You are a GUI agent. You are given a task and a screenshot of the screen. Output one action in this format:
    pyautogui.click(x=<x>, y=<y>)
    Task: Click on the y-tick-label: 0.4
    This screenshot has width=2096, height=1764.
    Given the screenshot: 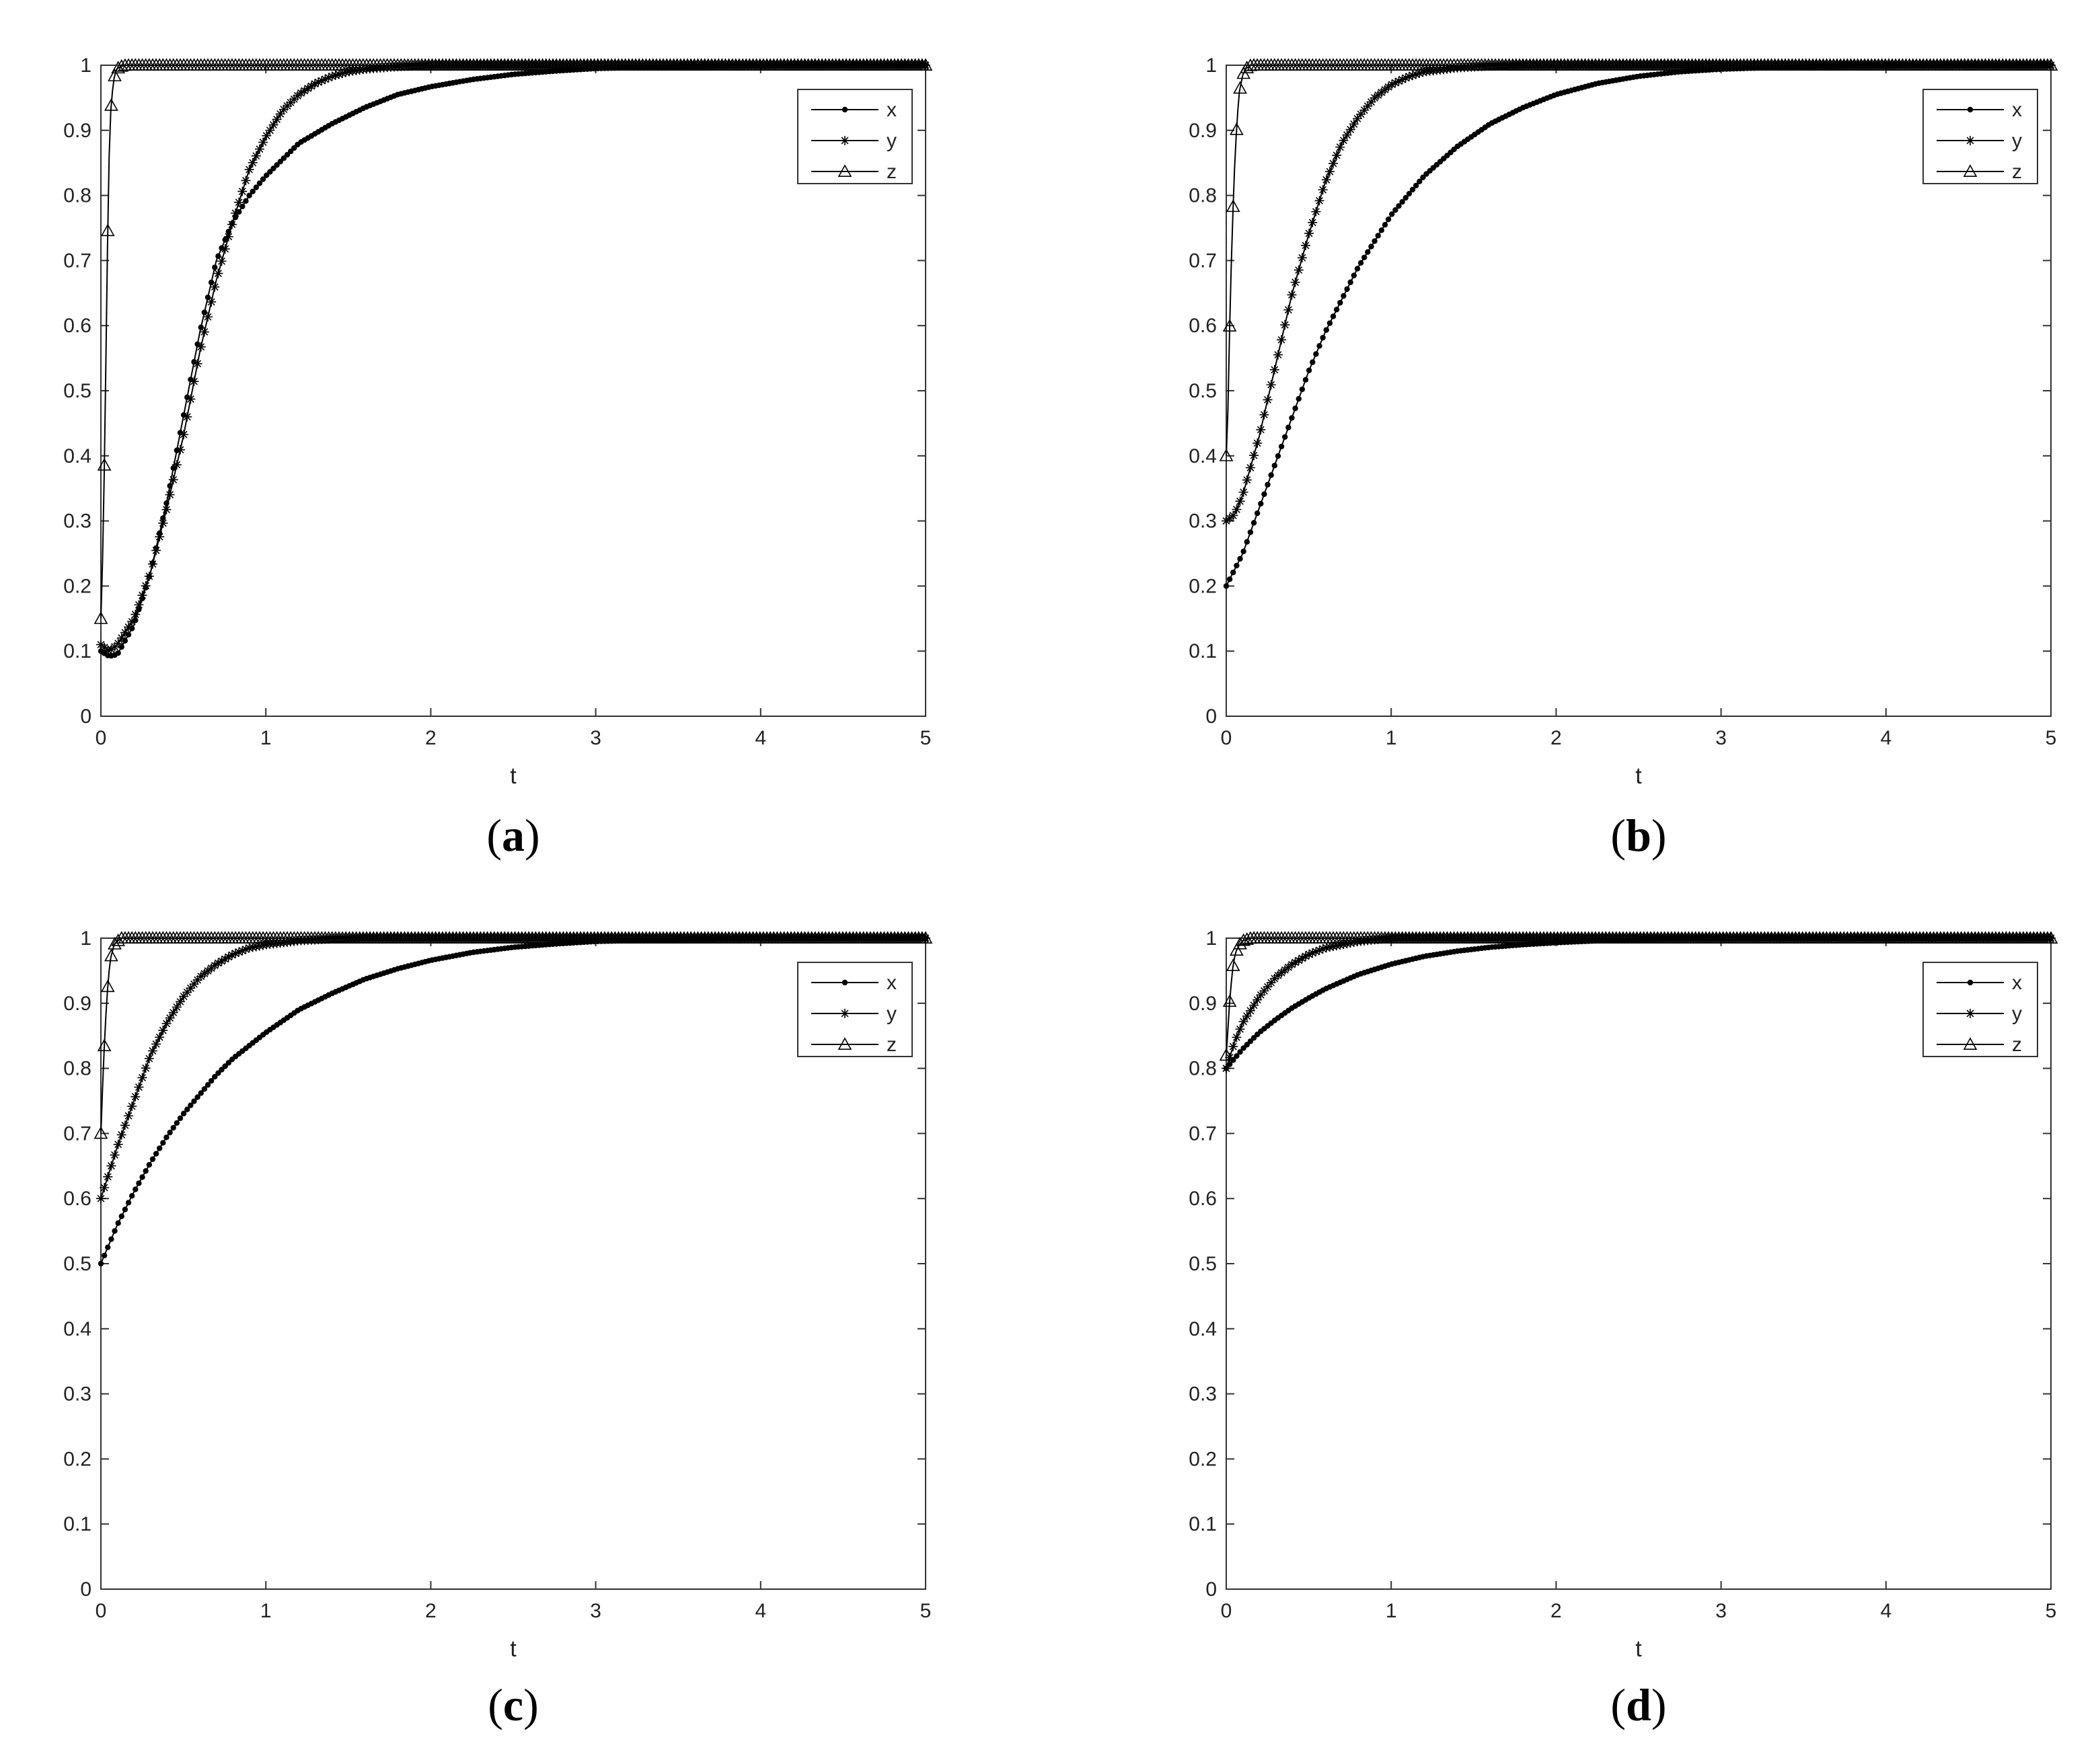 What is the action you would take?
    pyautogui.click(x=1203, y=1329)
    